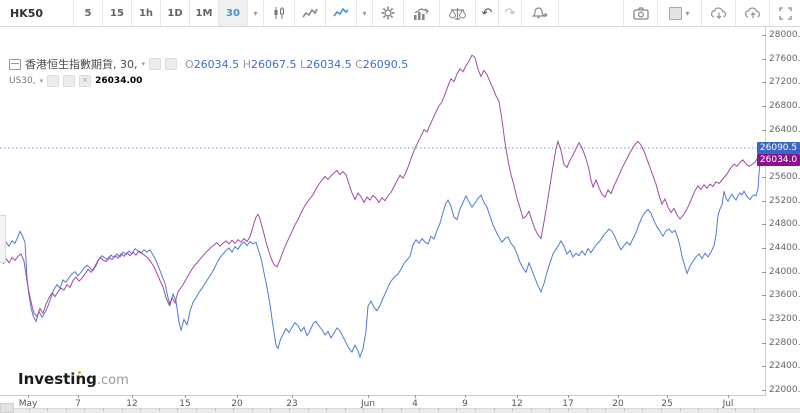 The height and width of the screenshot is (413, 800). What do you see at coordinates (784, 13) in the screenshot?
I see `fullscreen-button` at bounding box center [784, 13].